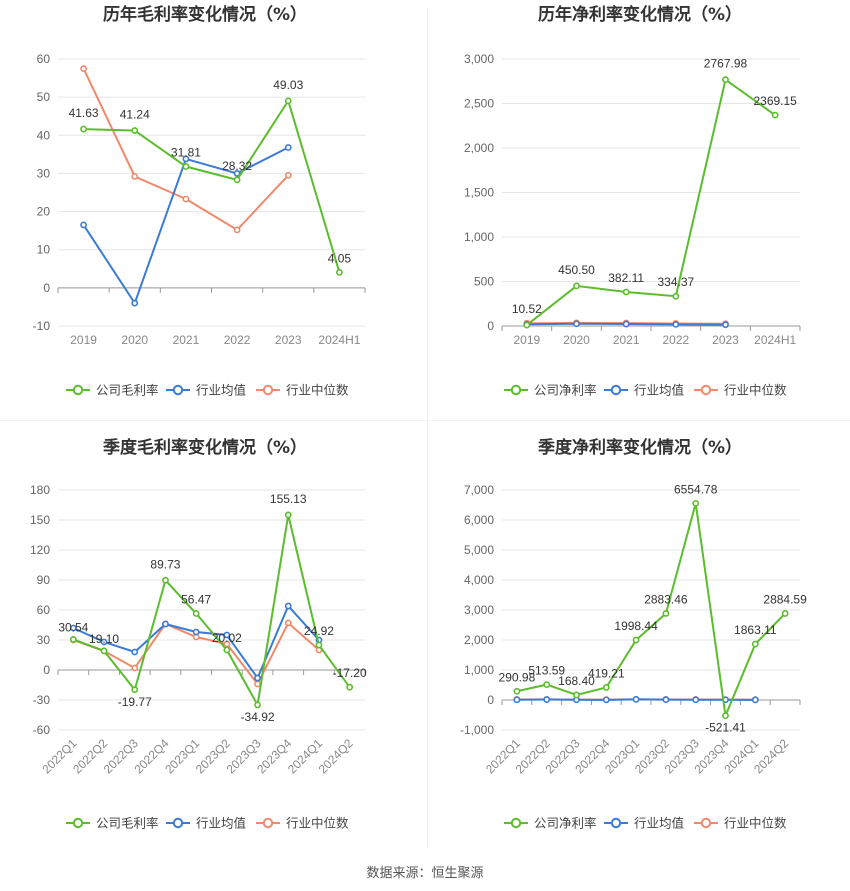 The width and height of the screenshot is (850, 891). Describe the element at coordinates (135, 702) in the screenshot. I see `data-label: -19.77` at that location.